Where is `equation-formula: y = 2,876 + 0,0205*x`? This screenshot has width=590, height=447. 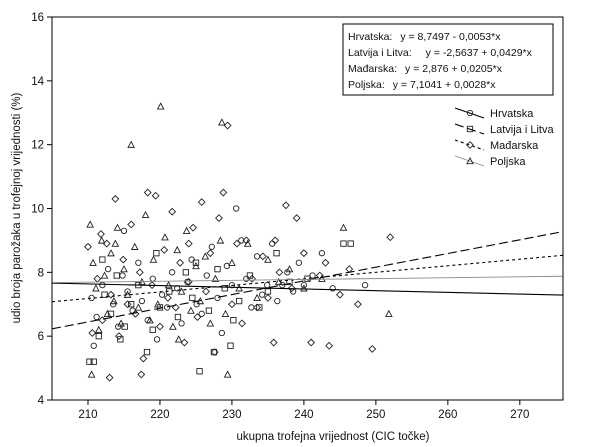 equation-formula: y = 2,876 + 0,0205*x is located at coordinates (454, 69).